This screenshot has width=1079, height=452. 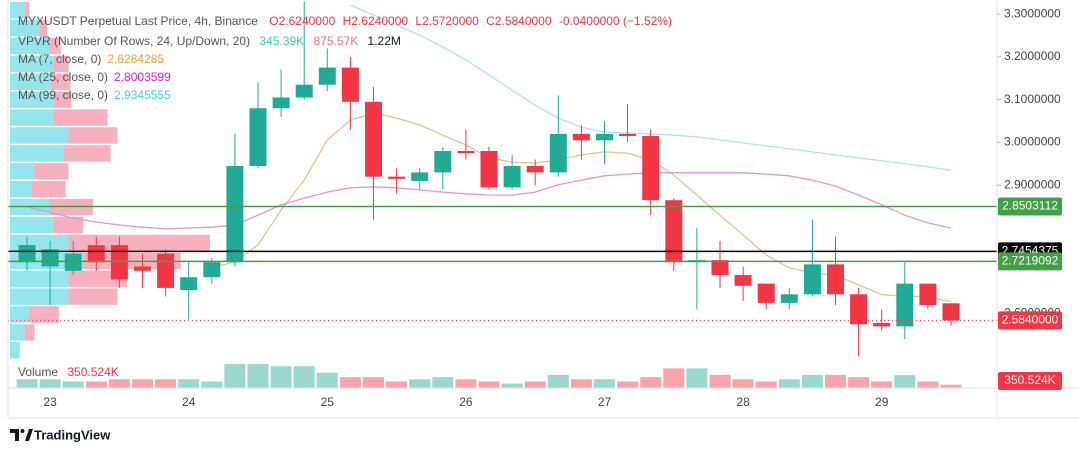 I want to click on x-tick-label: 23, so click(x=50, y=402).